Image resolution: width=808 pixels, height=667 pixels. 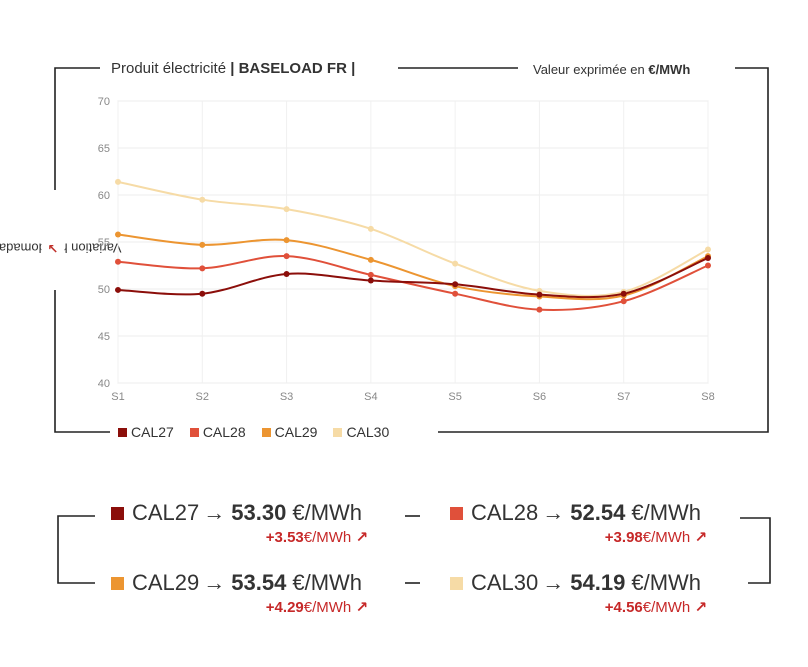 I want to click on y-tick-label: 55, so click(x=104, y=243).